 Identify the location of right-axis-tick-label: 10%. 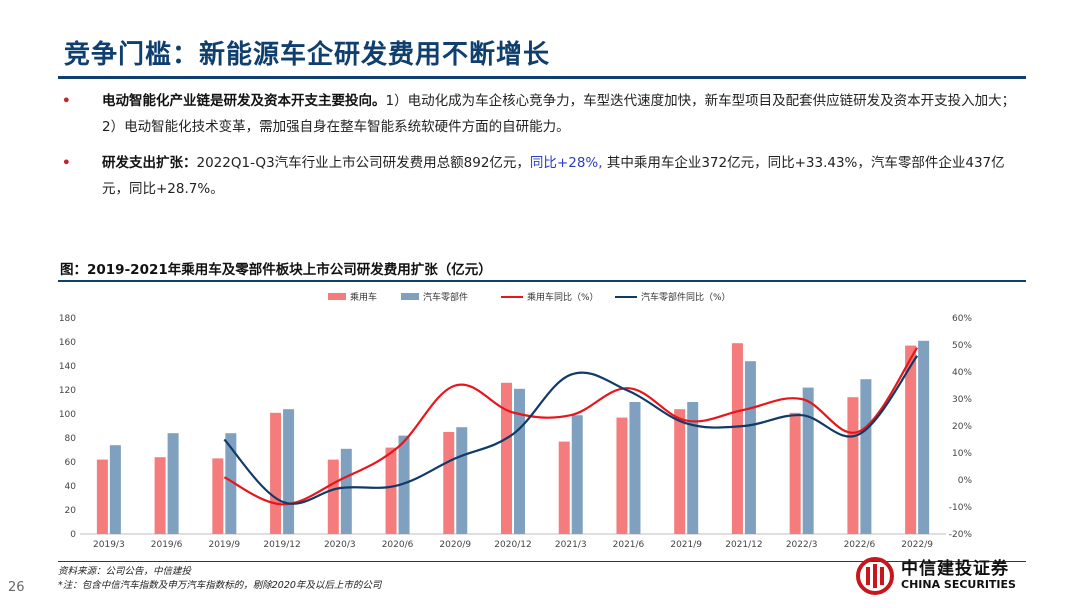
(962, 454).